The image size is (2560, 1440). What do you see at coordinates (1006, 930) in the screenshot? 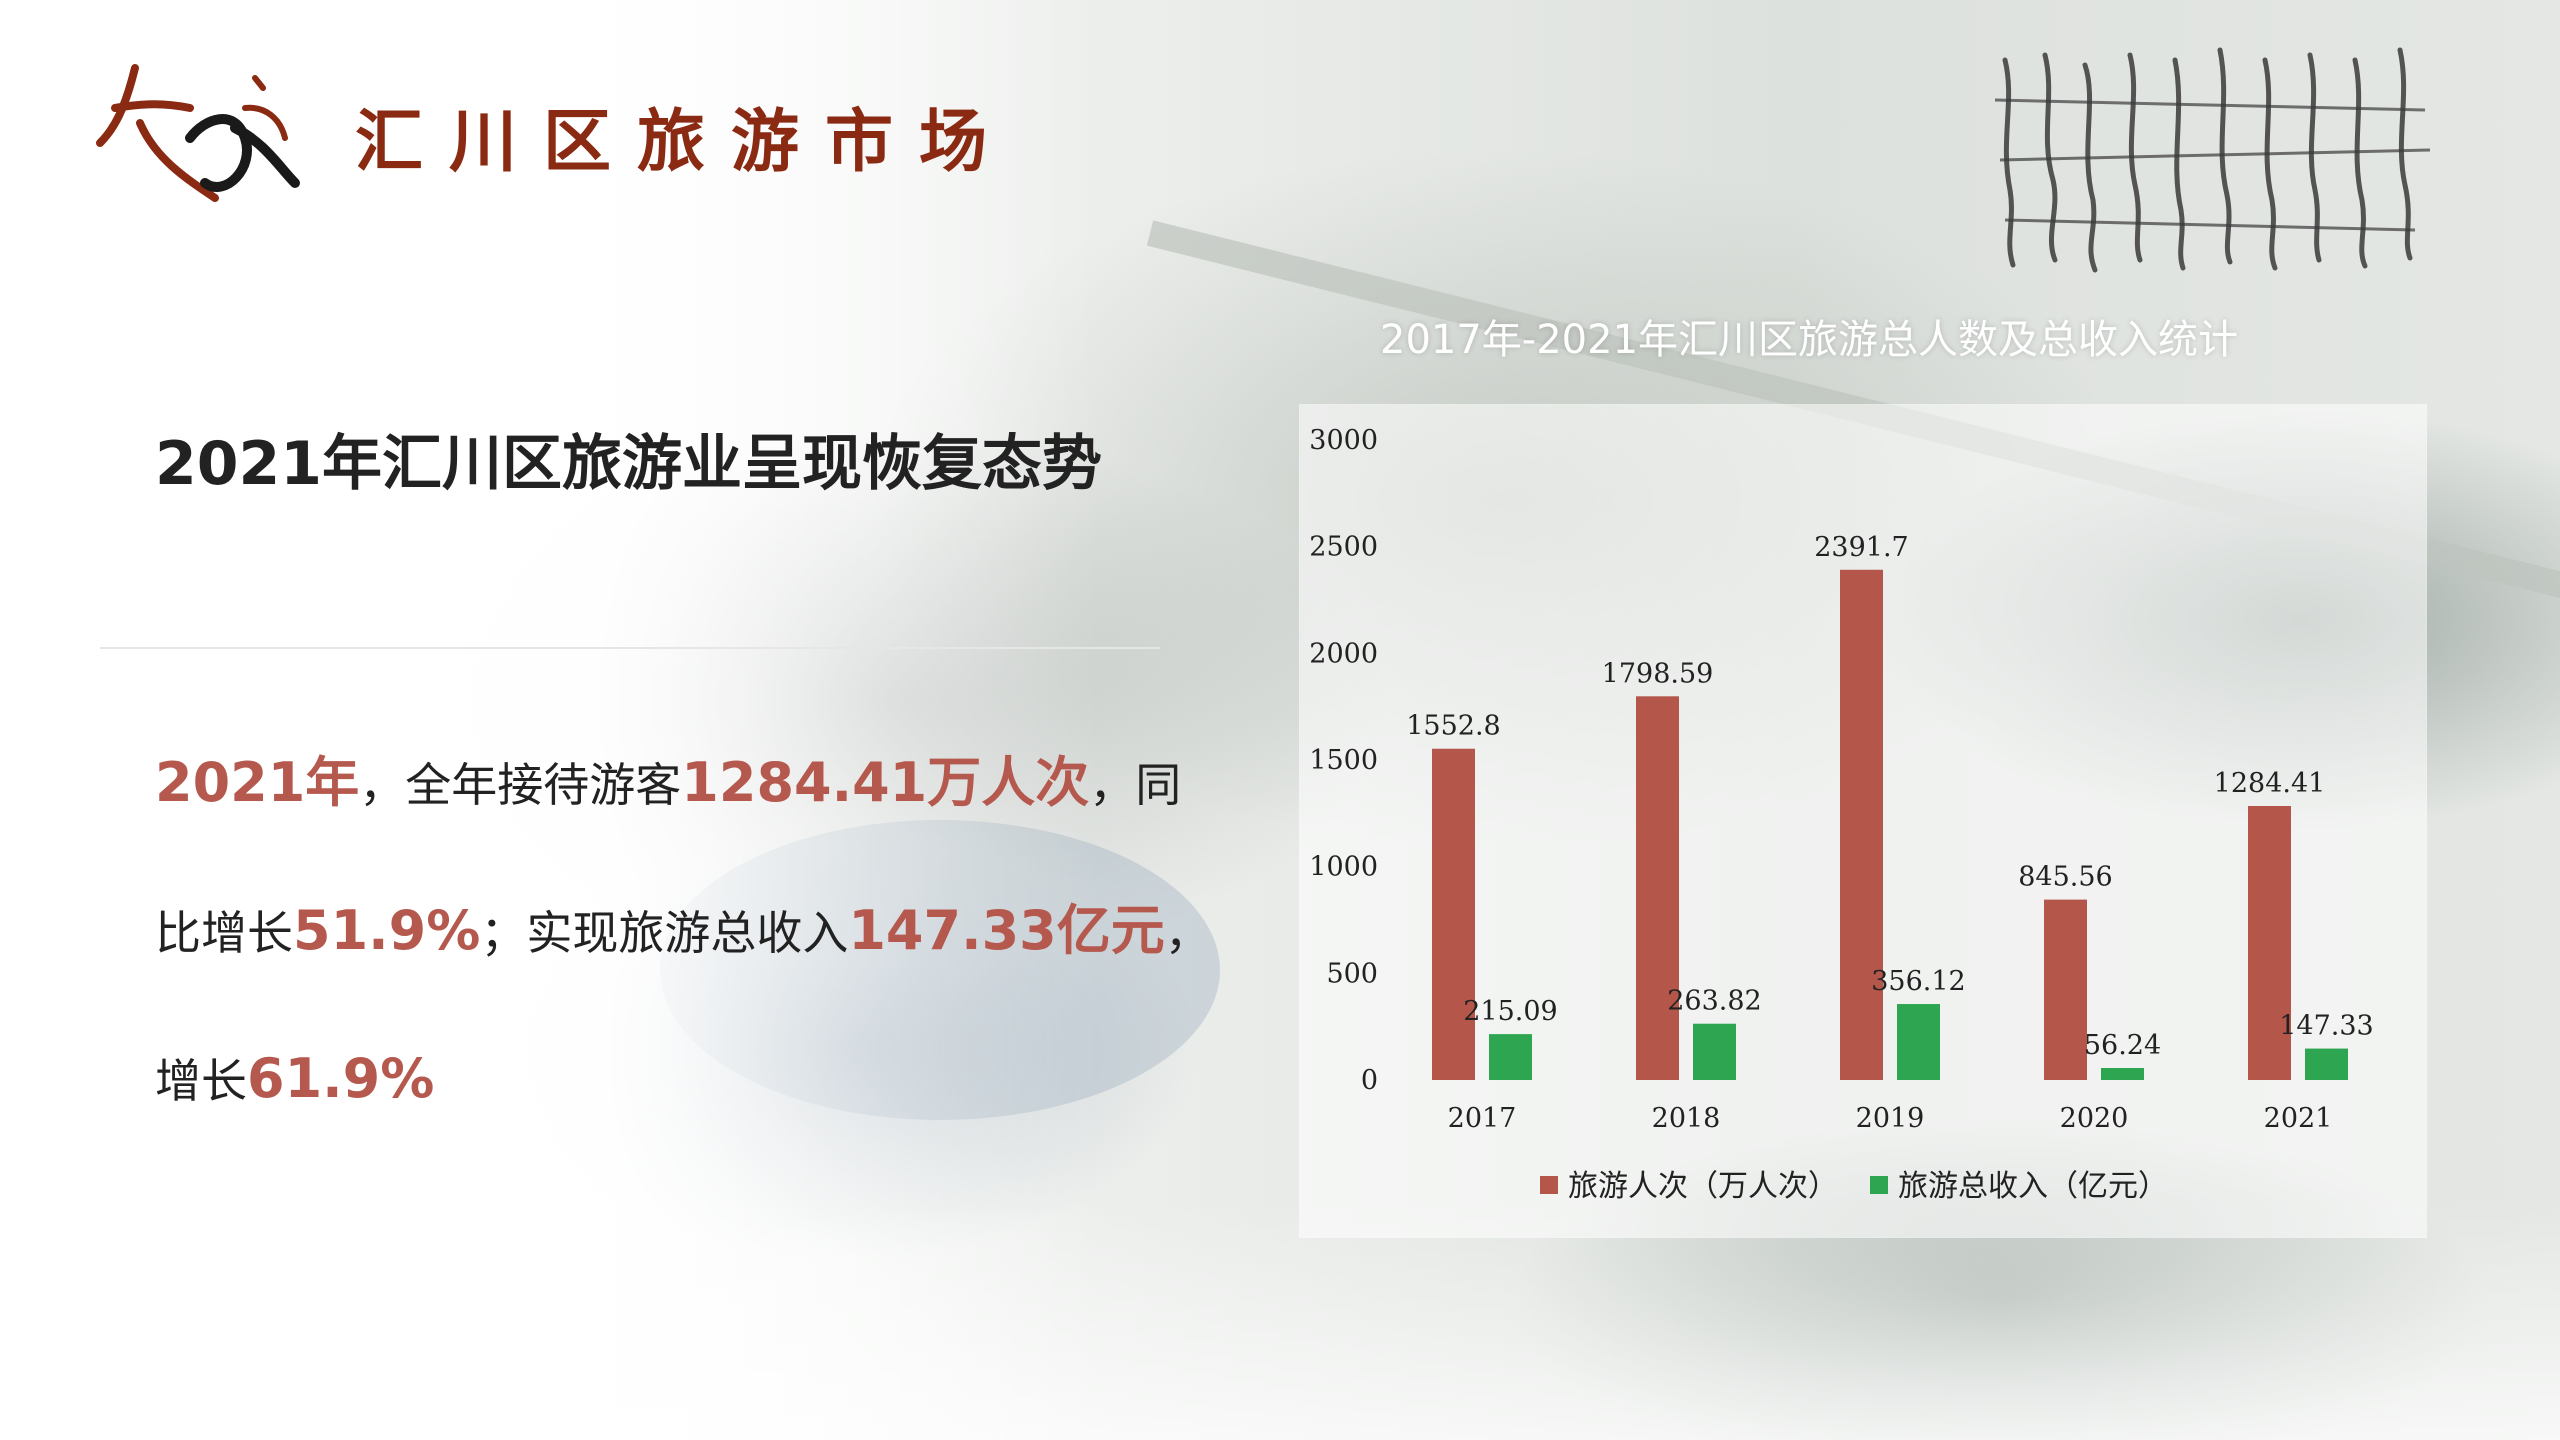
I see `summary-revenue: 147.33亿元` at bounding box center [1006, 930].